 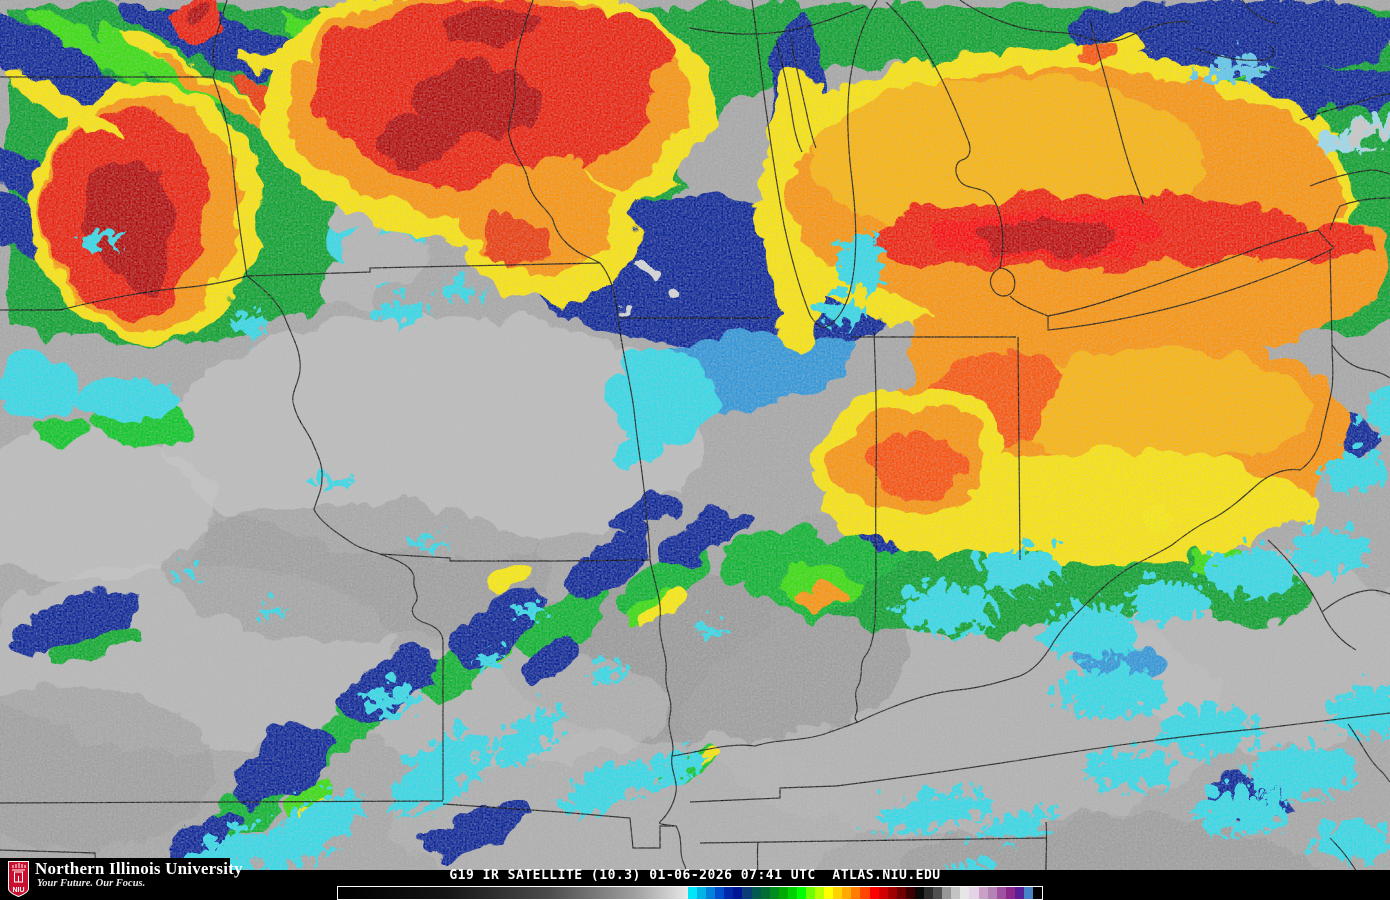 I want to click on colorbar-grayscale-ramp, so click(x=513, y=893).